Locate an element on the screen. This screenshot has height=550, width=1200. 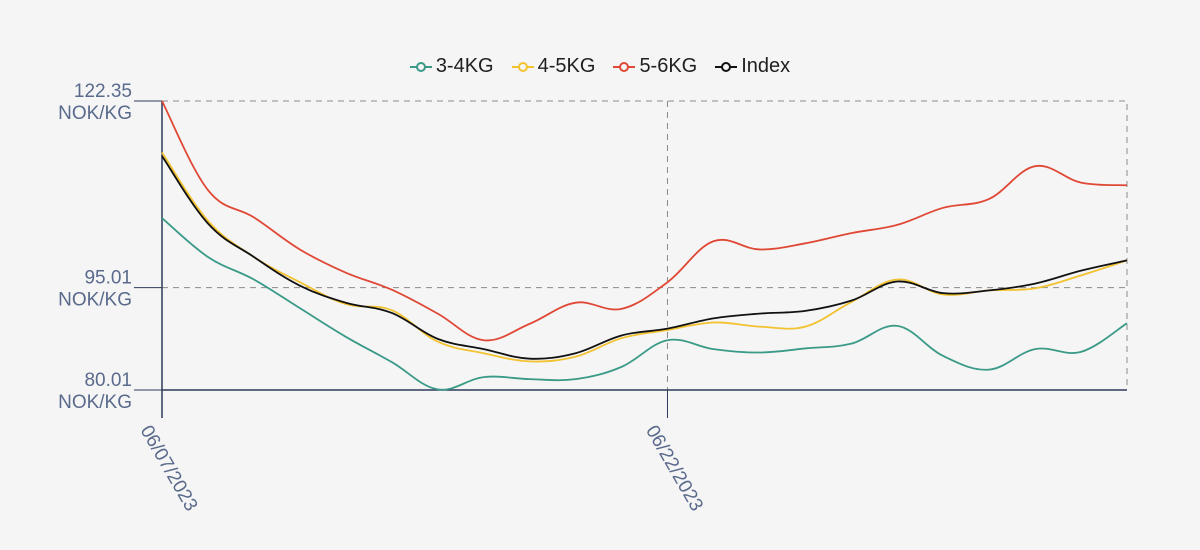
y-tick-label: 95.01 is located at coordinates (108, 278).